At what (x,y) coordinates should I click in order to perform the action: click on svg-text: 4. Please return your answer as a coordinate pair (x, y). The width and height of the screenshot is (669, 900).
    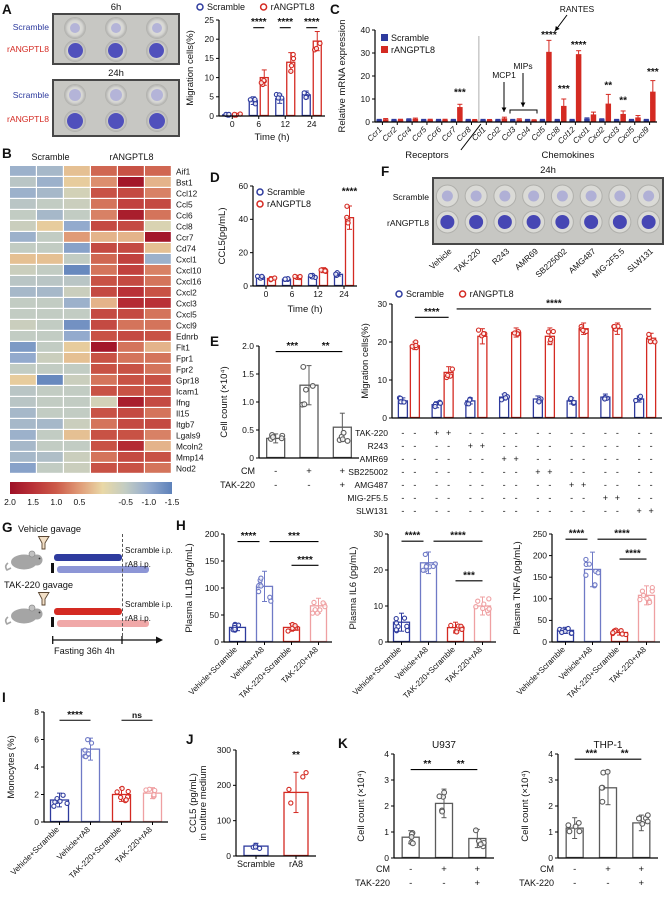
    Looking at the image, I should click on (550, 754).